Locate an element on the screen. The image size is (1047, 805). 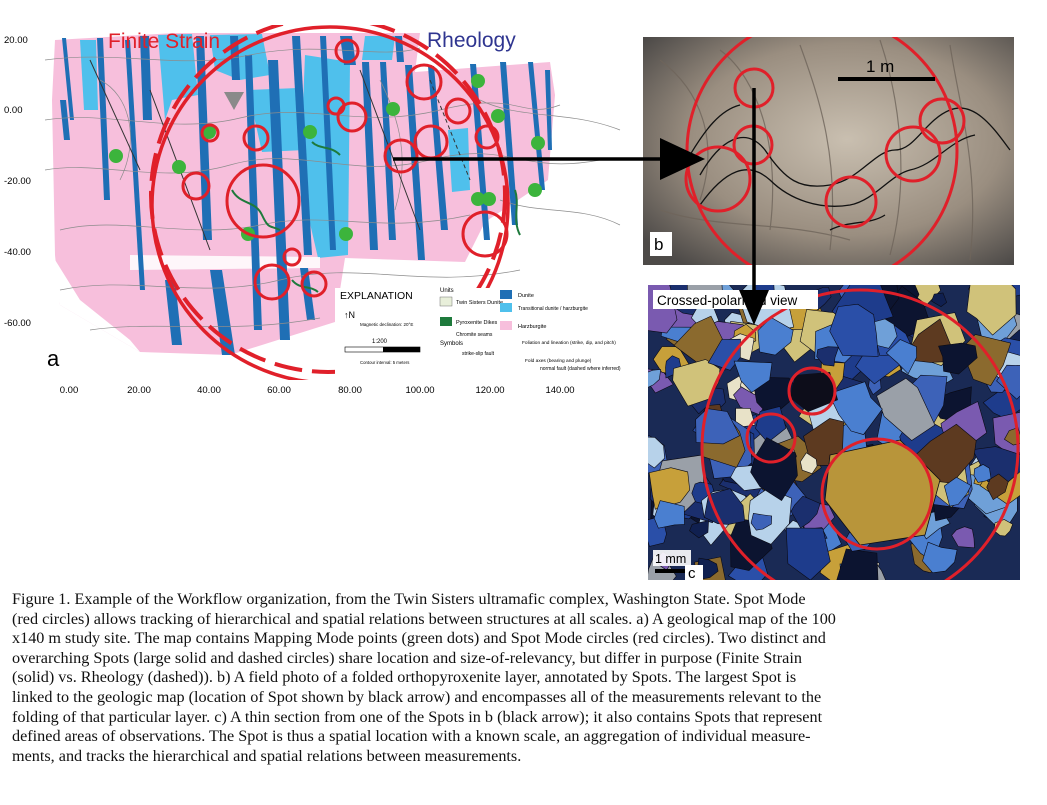
thin-section-spot-large is located at coordinates (860, 434).